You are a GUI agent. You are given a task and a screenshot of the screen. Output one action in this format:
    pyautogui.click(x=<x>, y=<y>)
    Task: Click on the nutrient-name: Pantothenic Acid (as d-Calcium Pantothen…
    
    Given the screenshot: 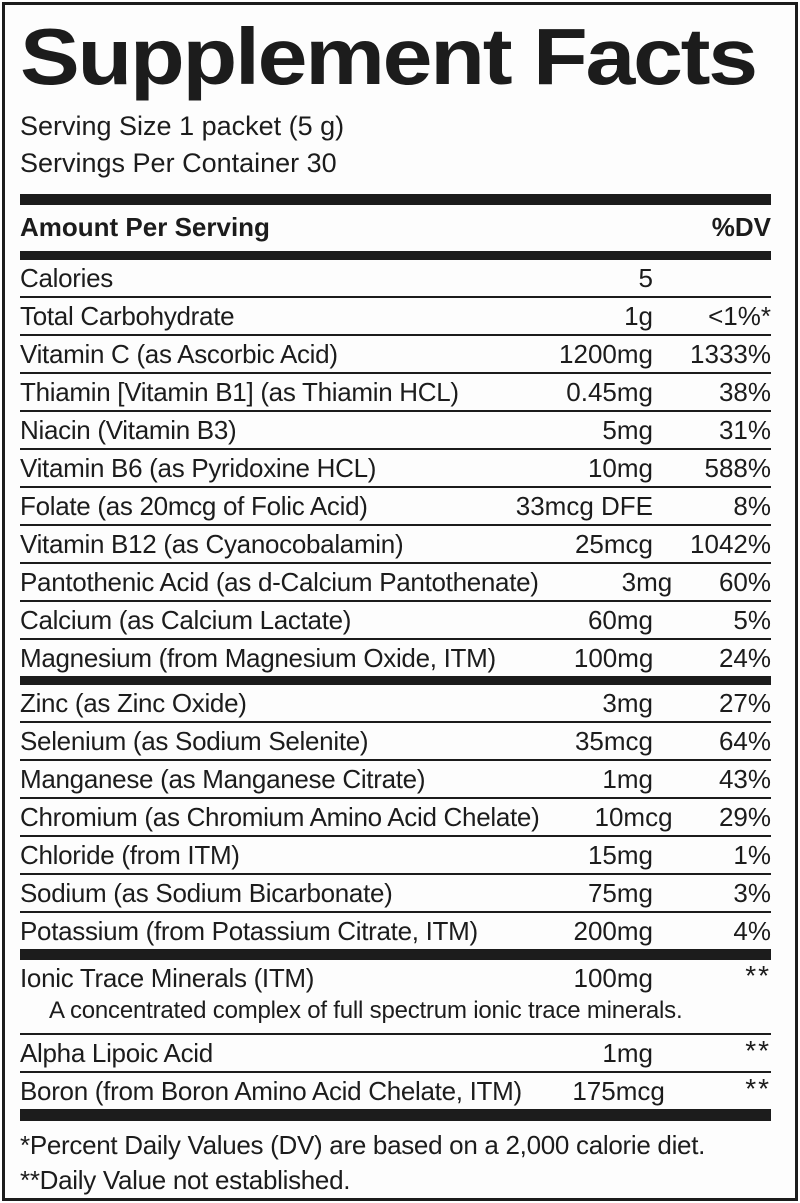 What is the action you would take?
    pyautogui.click(x=279, y=581)
    